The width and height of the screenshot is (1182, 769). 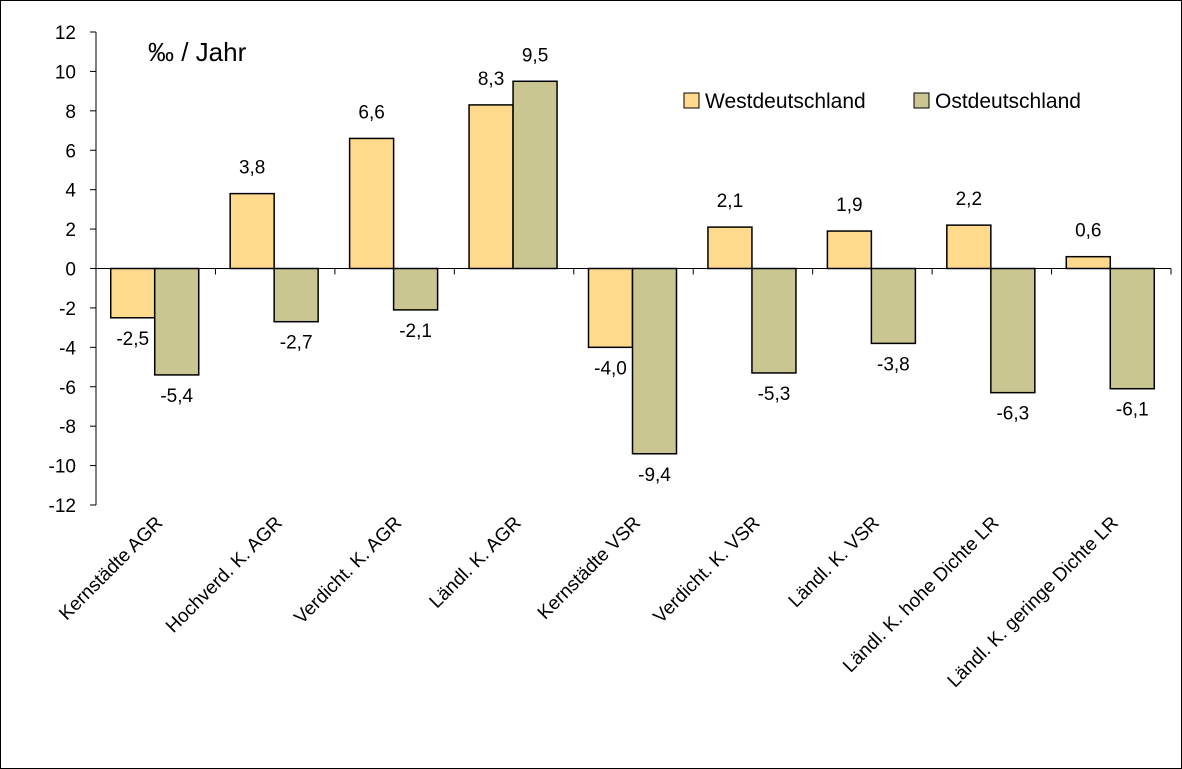 What do you see at coordinates (67, 348) in the screenshot?
I see `y-tick-label: -4` at bounding box center [67, 348].